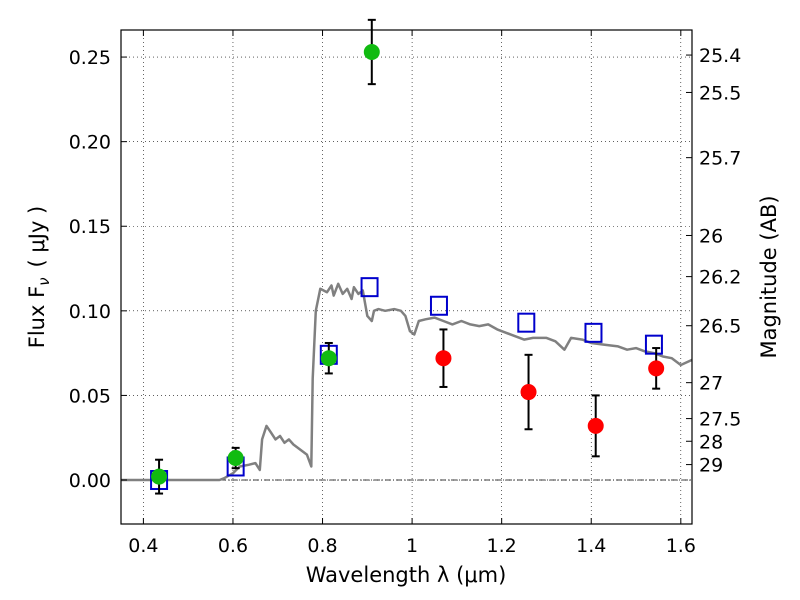 Image resolution: width=800 pixels, height=600 pixels. What do you see at coordinates (37, 237) in the screenshot?
I see `y-axis-label-unit: ( μJy )` at bounding box center [37, 237].